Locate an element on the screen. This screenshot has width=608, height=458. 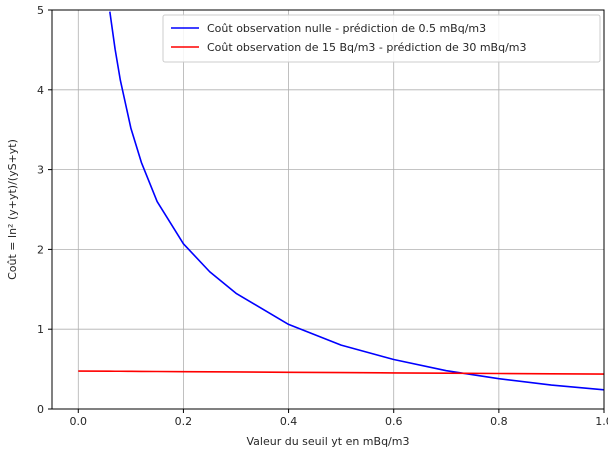
y-tick-label: 4 is located at coordinates (40, 90).